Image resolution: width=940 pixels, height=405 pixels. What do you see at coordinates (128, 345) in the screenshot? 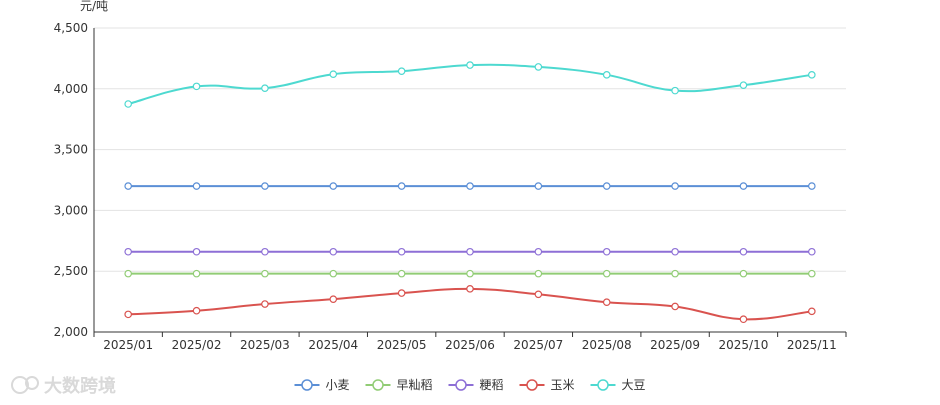
I see `x-tick-label: 2025/01` at bounding box center [128, 345].